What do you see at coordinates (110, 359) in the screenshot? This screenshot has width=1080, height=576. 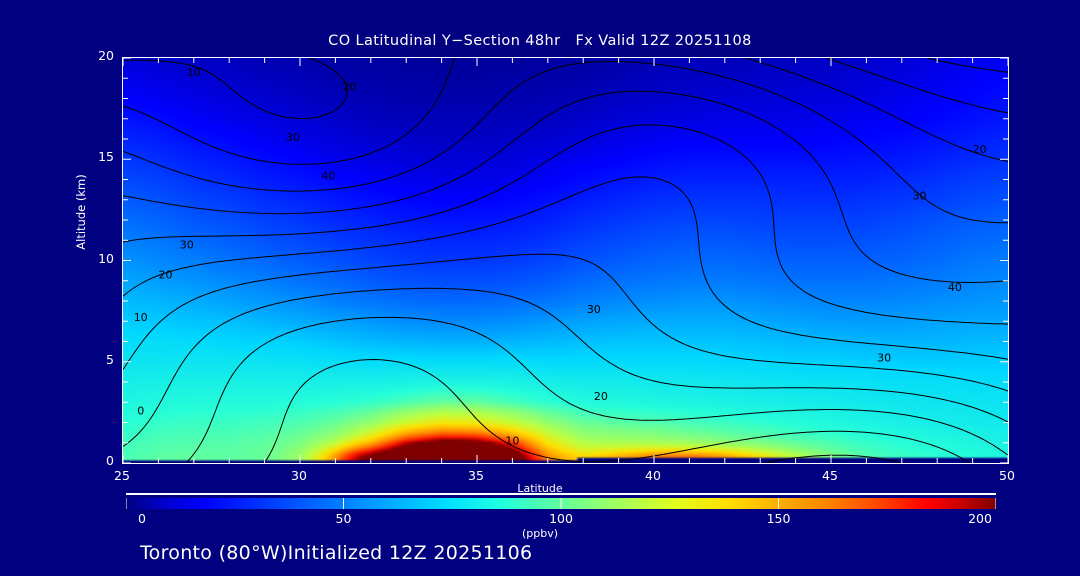 I see `y-tick-5: 5` at bounding box center [110, 359].